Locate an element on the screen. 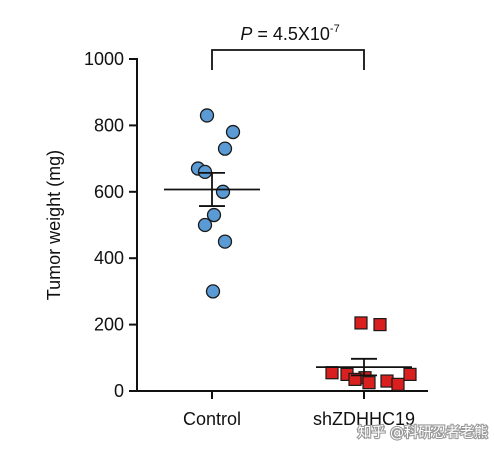 The width and height of the screenshot is (494, 452). y-ticks: 0 200 400 600 800 1000 is located at coordinates (110, 225).